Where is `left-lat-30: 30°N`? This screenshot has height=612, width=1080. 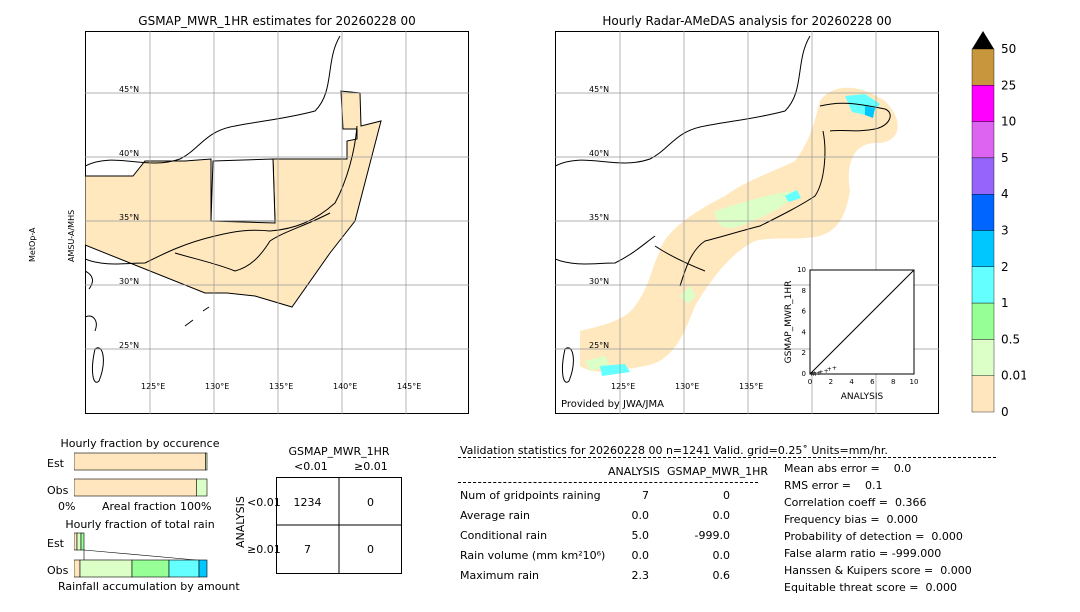 left-lat-30: 30°N is located at coordinates (129, 281).